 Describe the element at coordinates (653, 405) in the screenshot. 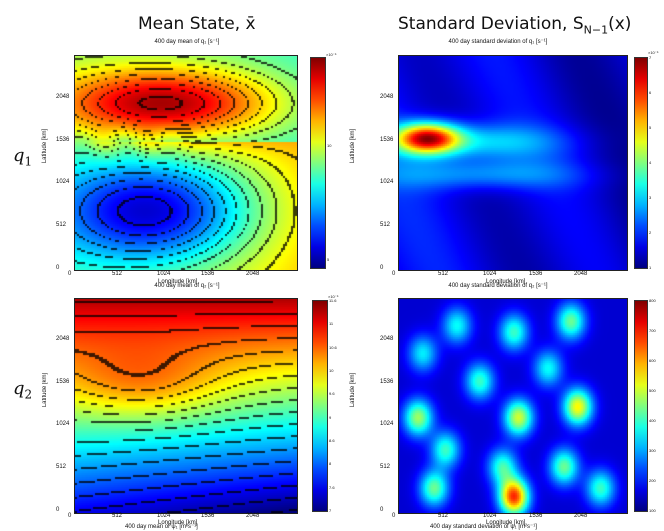

I see `colorbar-ticks: 800 700 600 500 400 300 200 100` at that location.